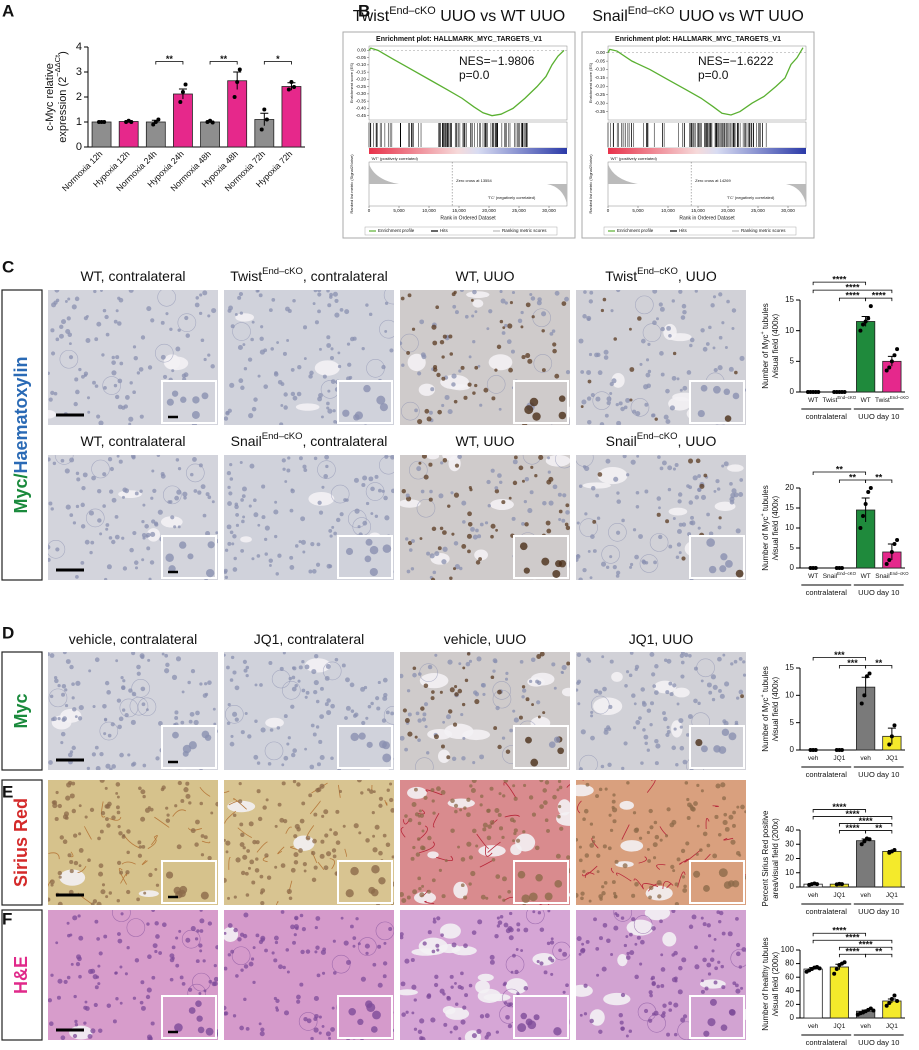  Describe the element at coordinates (244, 317) in the screenshot. I see `lumen` at that location.